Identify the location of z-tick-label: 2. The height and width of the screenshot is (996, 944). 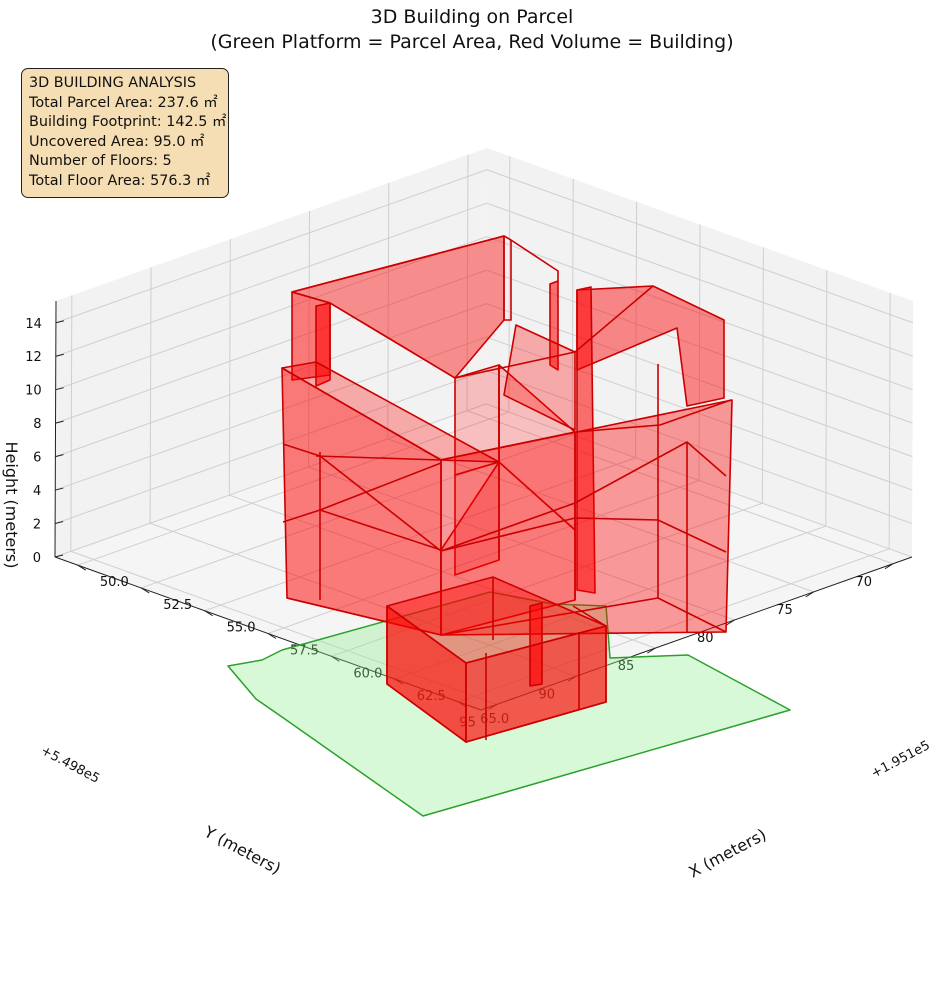
(37, 525).